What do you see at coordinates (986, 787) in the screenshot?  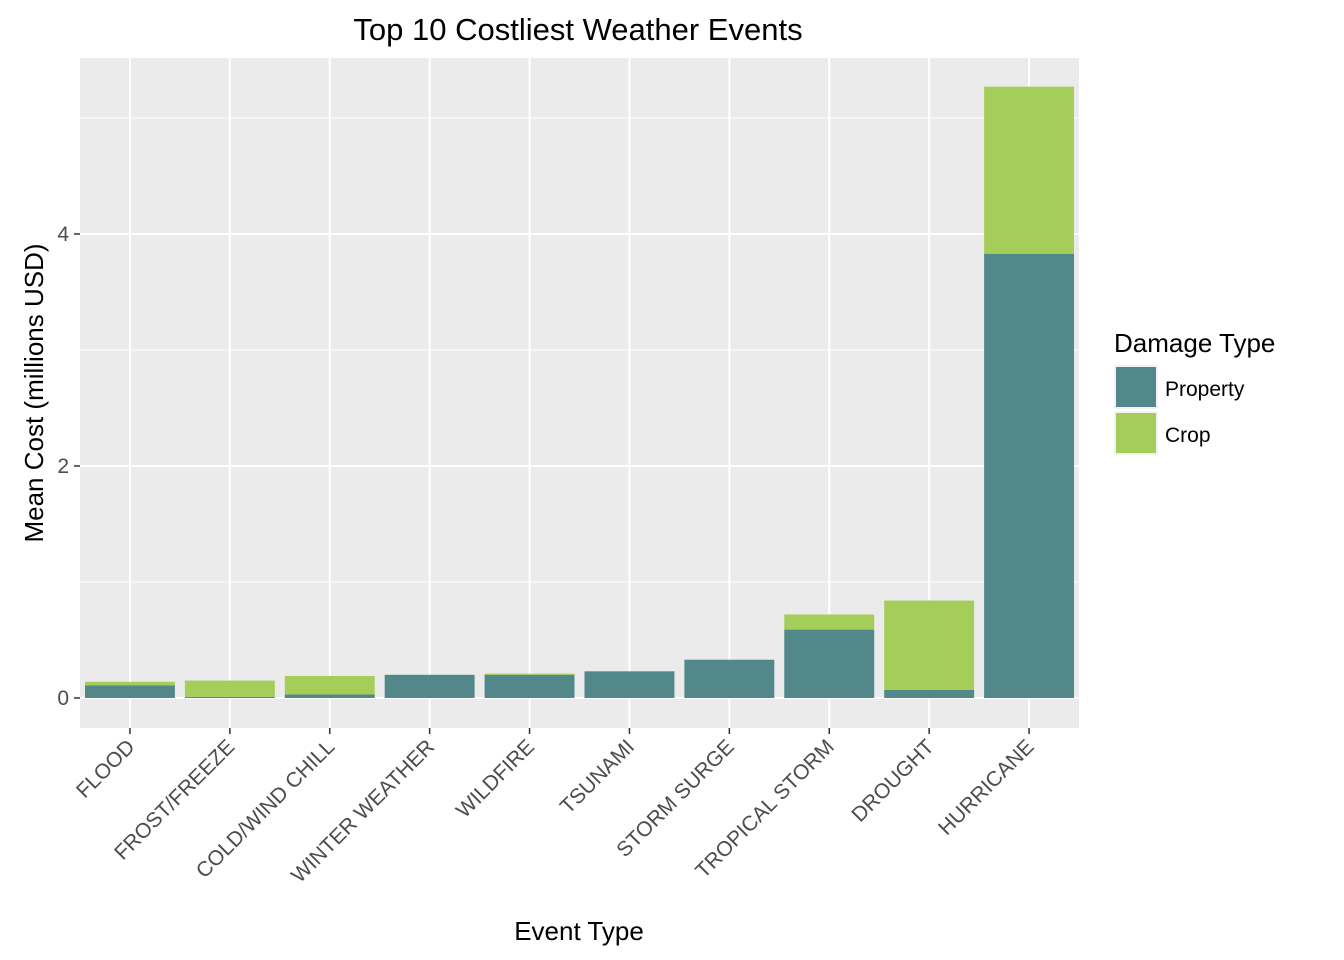 I see `x-tick-label: HURRICANE` at bounding box center [986, 787].